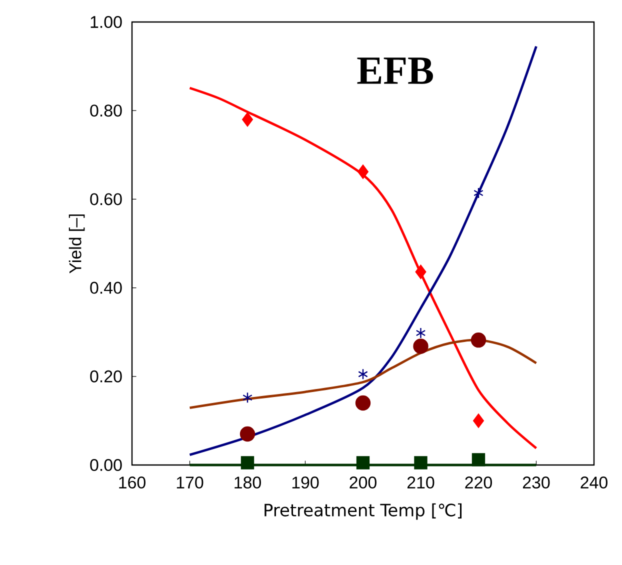 This screenshot has height=565, width=622. I want to click on x-tick-label: 190, so click(305, 482).